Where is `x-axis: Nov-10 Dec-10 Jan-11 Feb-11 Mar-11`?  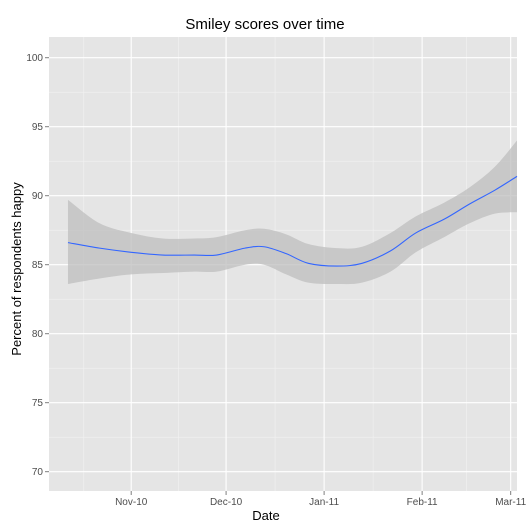 x-axis: Nov-10 Dec-10 Jan-11 Feb-11 Mar-11 is located at coordinates (321, 499).